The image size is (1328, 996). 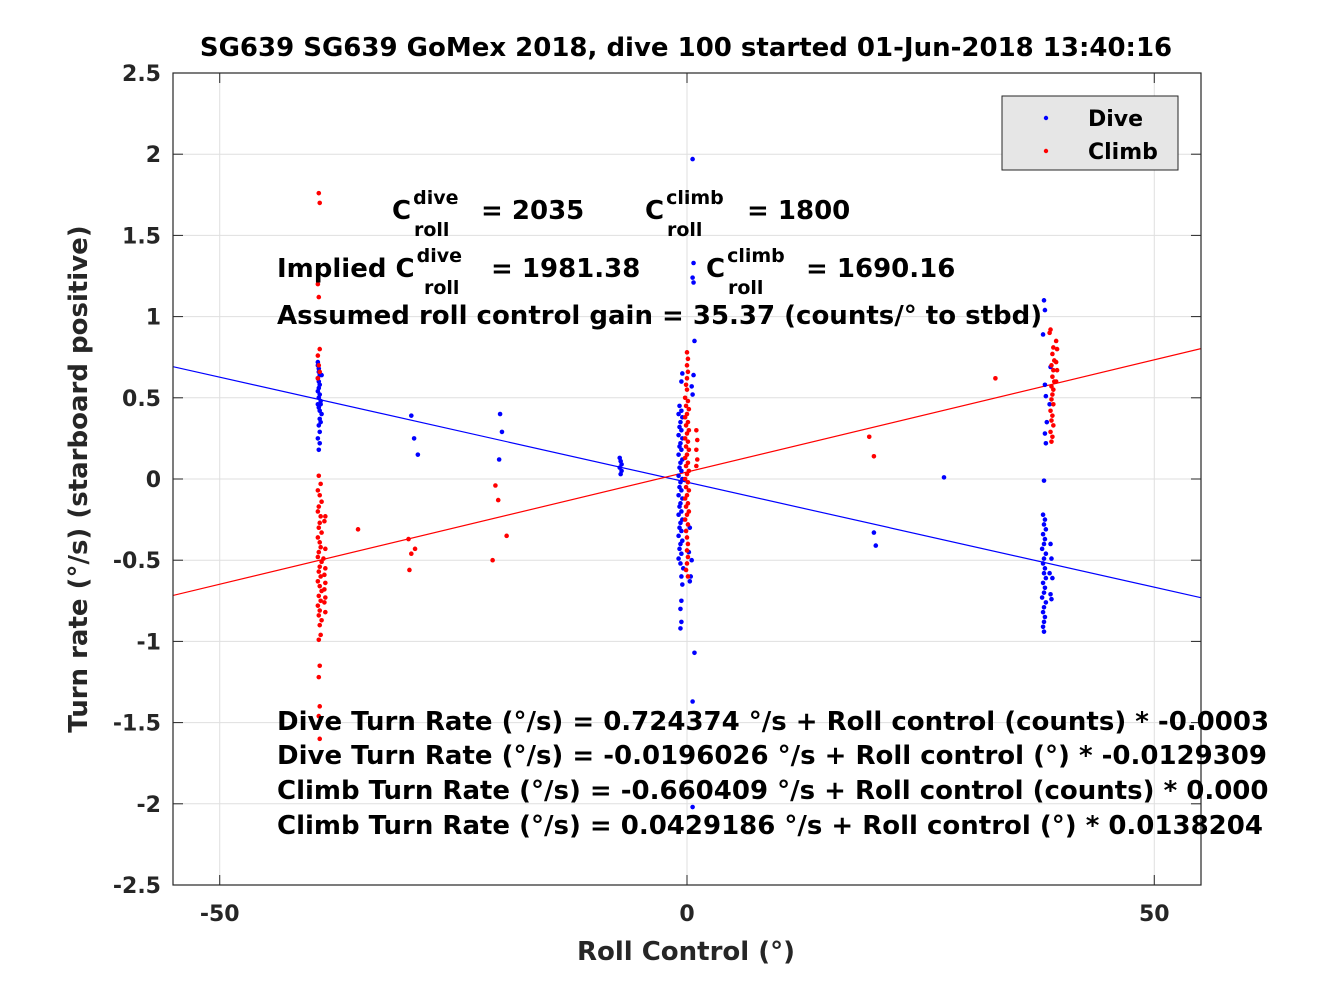 What do you see at coordinates (141, 399) in the screenshot?
I see `y-tick-label: 0.5` at bounding box center [141, 399].